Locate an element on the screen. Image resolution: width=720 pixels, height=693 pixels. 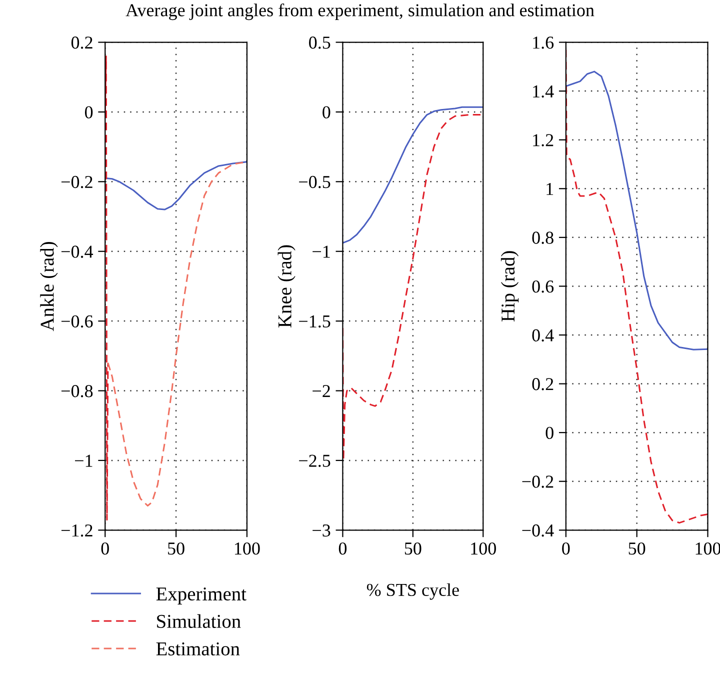
y-tick-label: −1.2 is located at coordinates (76, 530).